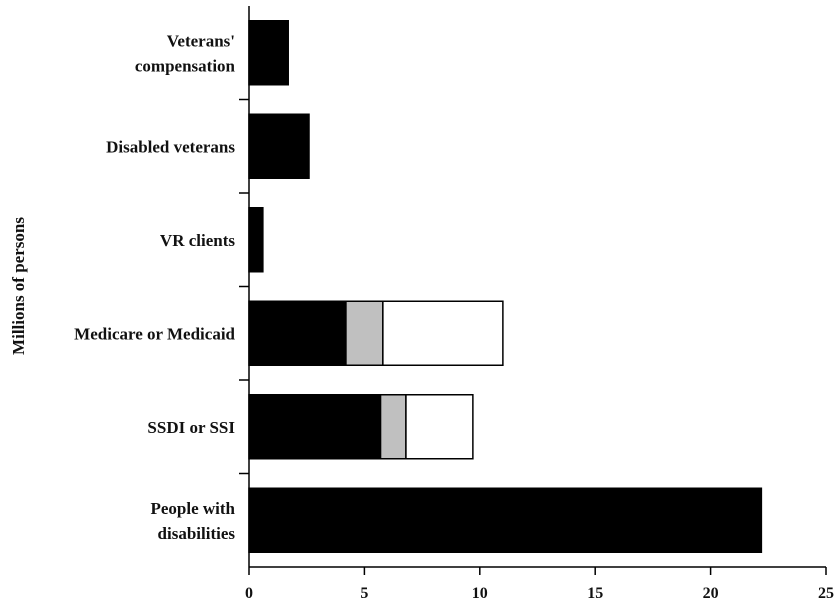 Image resolution: width=840 pixels, height=603 pixels. What do you see at coordinates (480, 593) in the screenshot?
I see `x-tick-label-2: 10` at bounding box center [480, 593].